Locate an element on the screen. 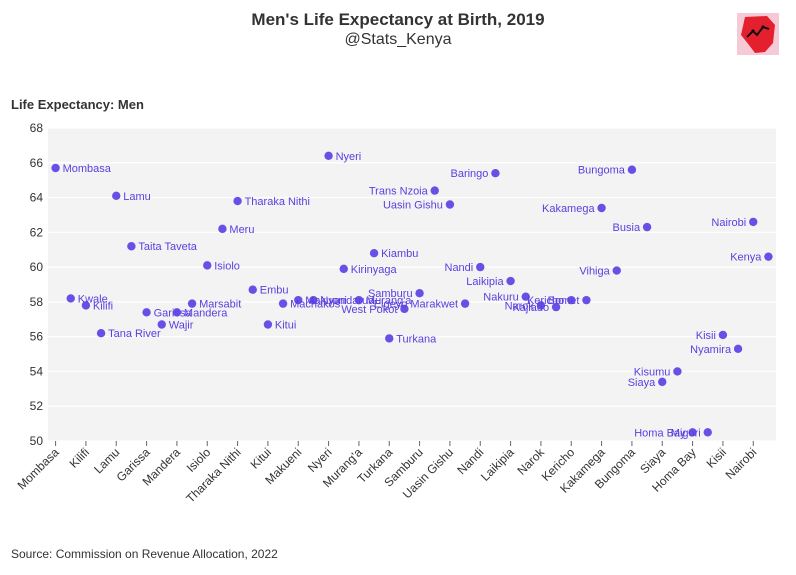 This screenshot has height=575, width=796. point-label: Tana River is located at coordinates (134, 334).